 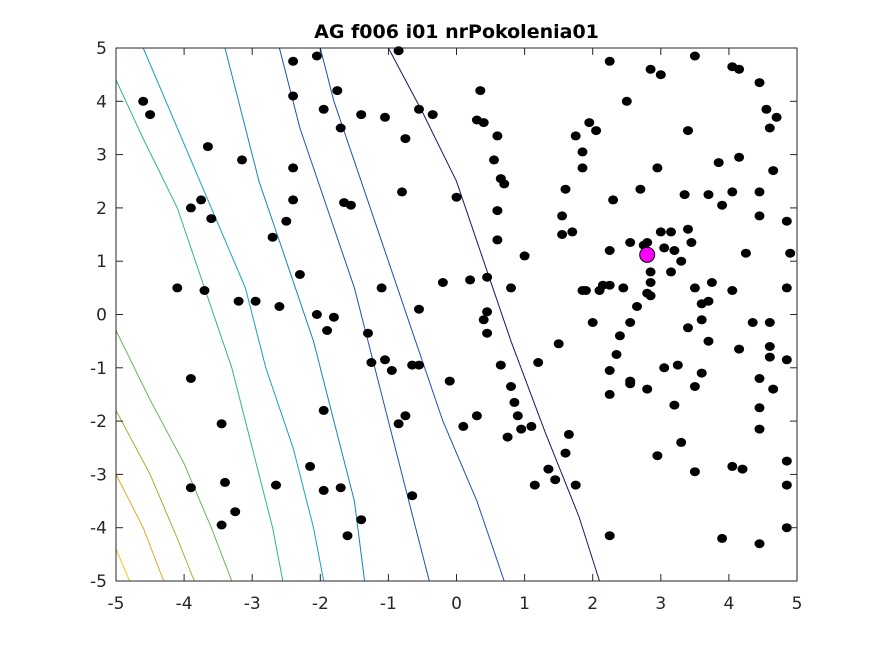 I want to click on y-tick-label: -2, so click(x=98, y=422).